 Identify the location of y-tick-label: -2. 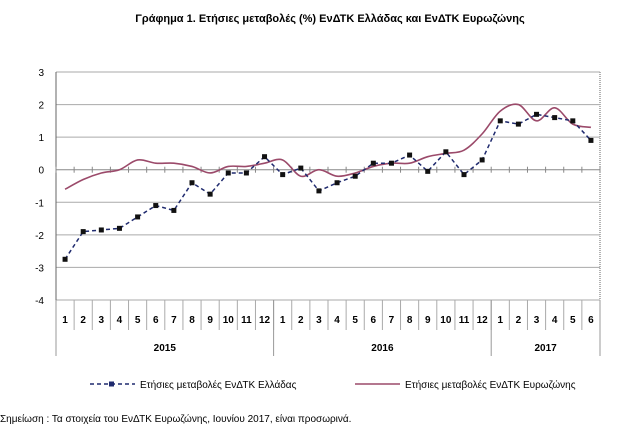
(39, 236).